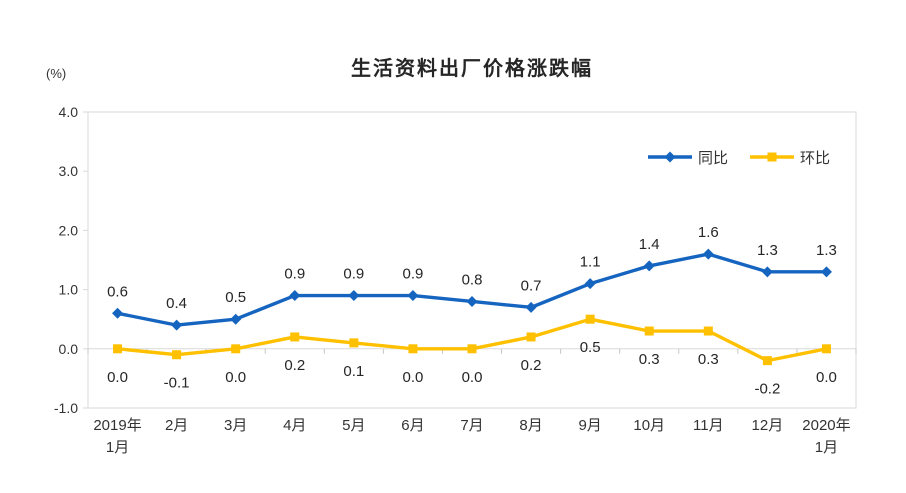 This screenshot has height=493, width=906. What do you see at coordinates (708, 425) in the screenshot?
I see `x-axis-label: 11月` at bounding box center [708, 425].